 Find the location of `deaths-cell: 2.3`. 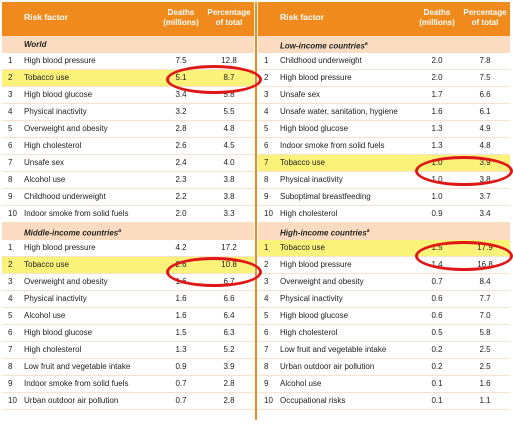

deaths-cell: 2.3 is located at coordinates (181, 179).